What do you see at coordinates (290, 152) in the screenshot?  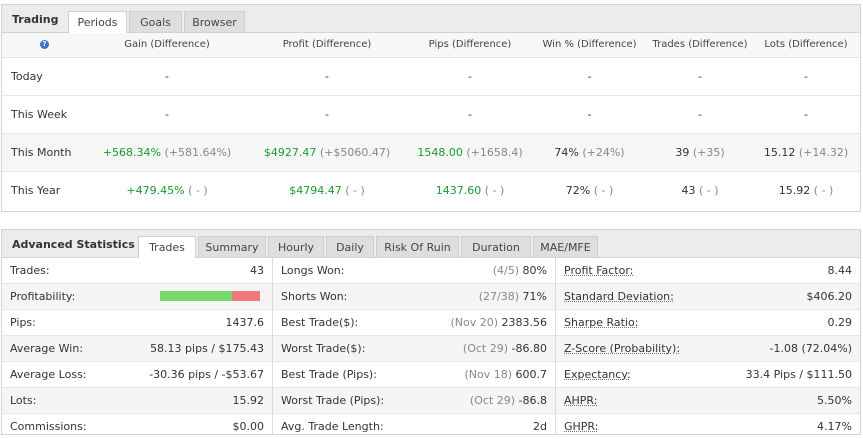 I see `profit-value: $4927.47` at bounding box center [290, 152].